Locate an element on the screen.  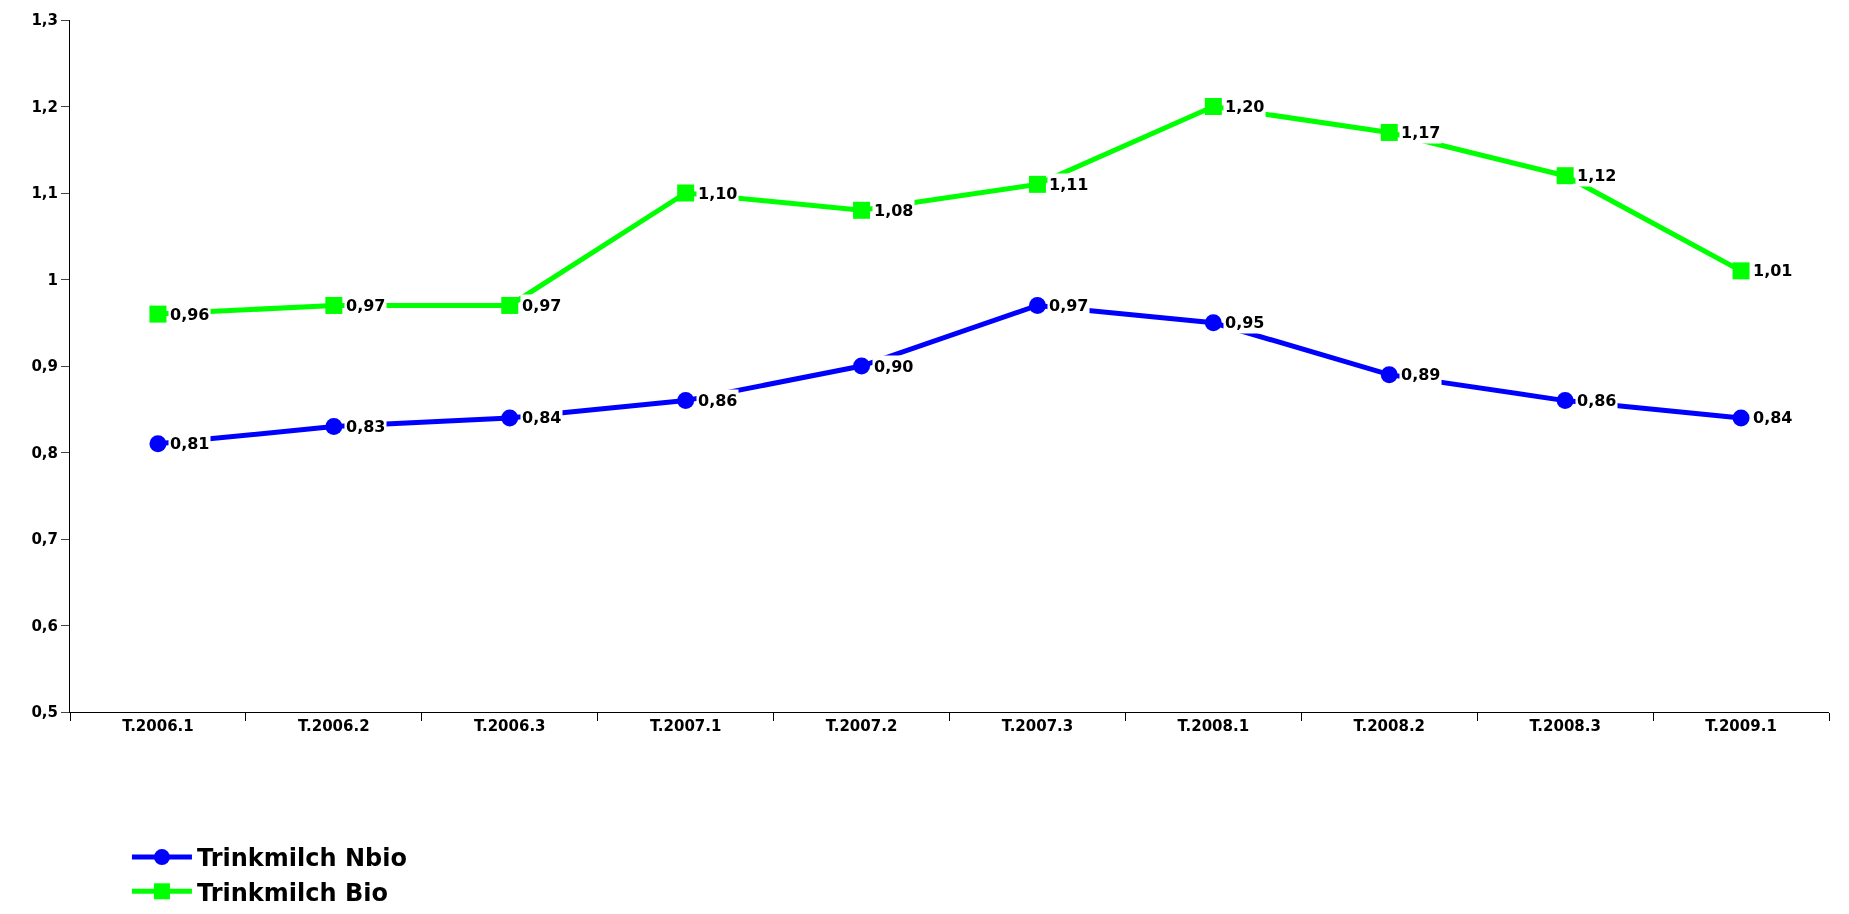
x-tick-label: T.2007.3 is located at coordinates (1037, 726).